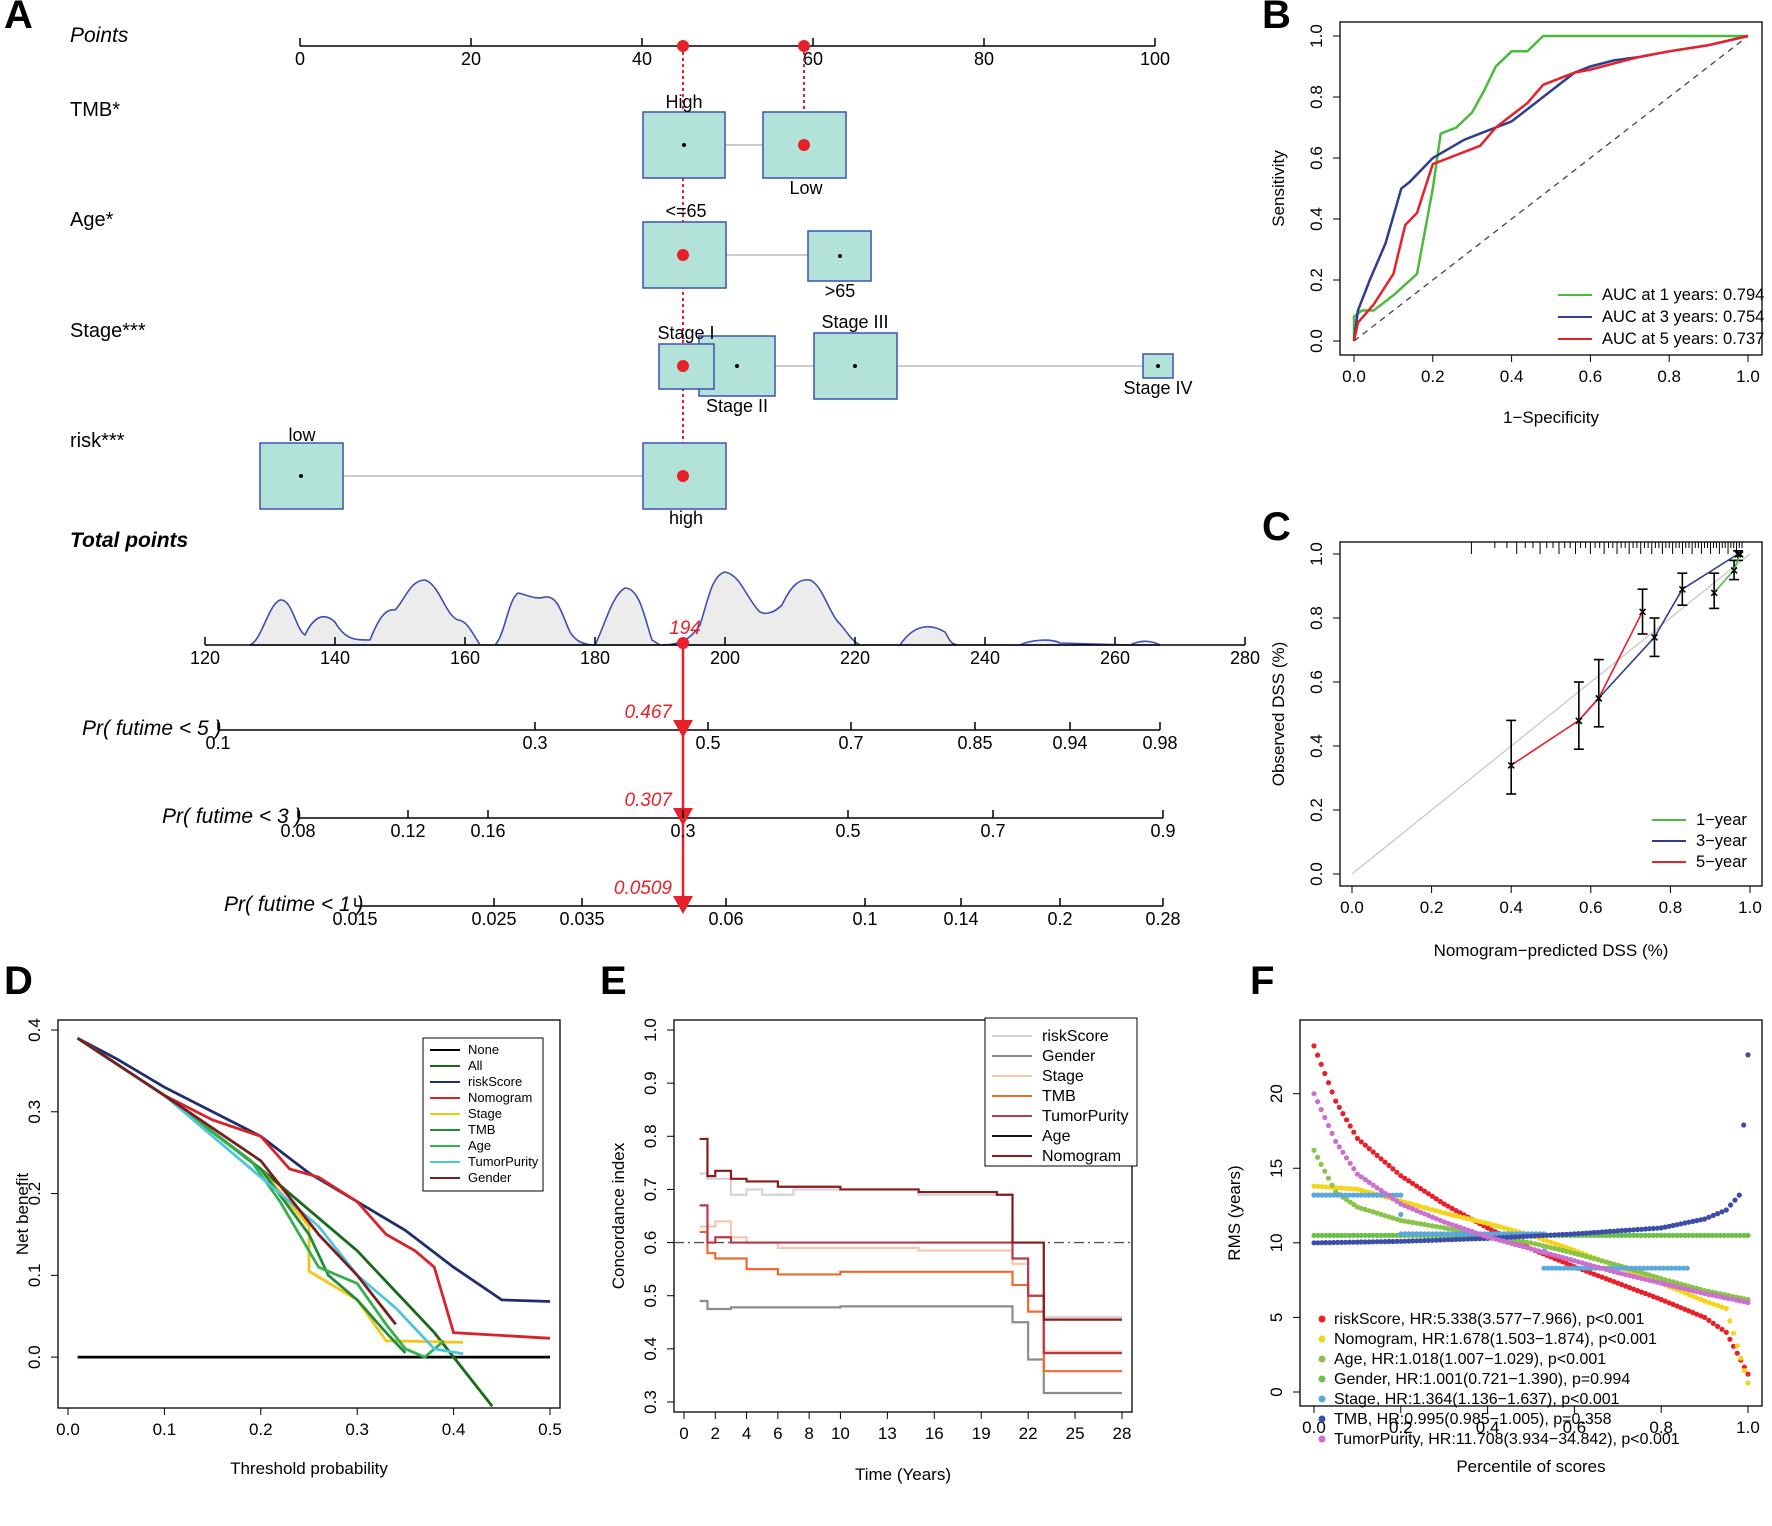 The image size is (1772, 1526). I want to click on points-tick-label: 80, so click(984, 59).